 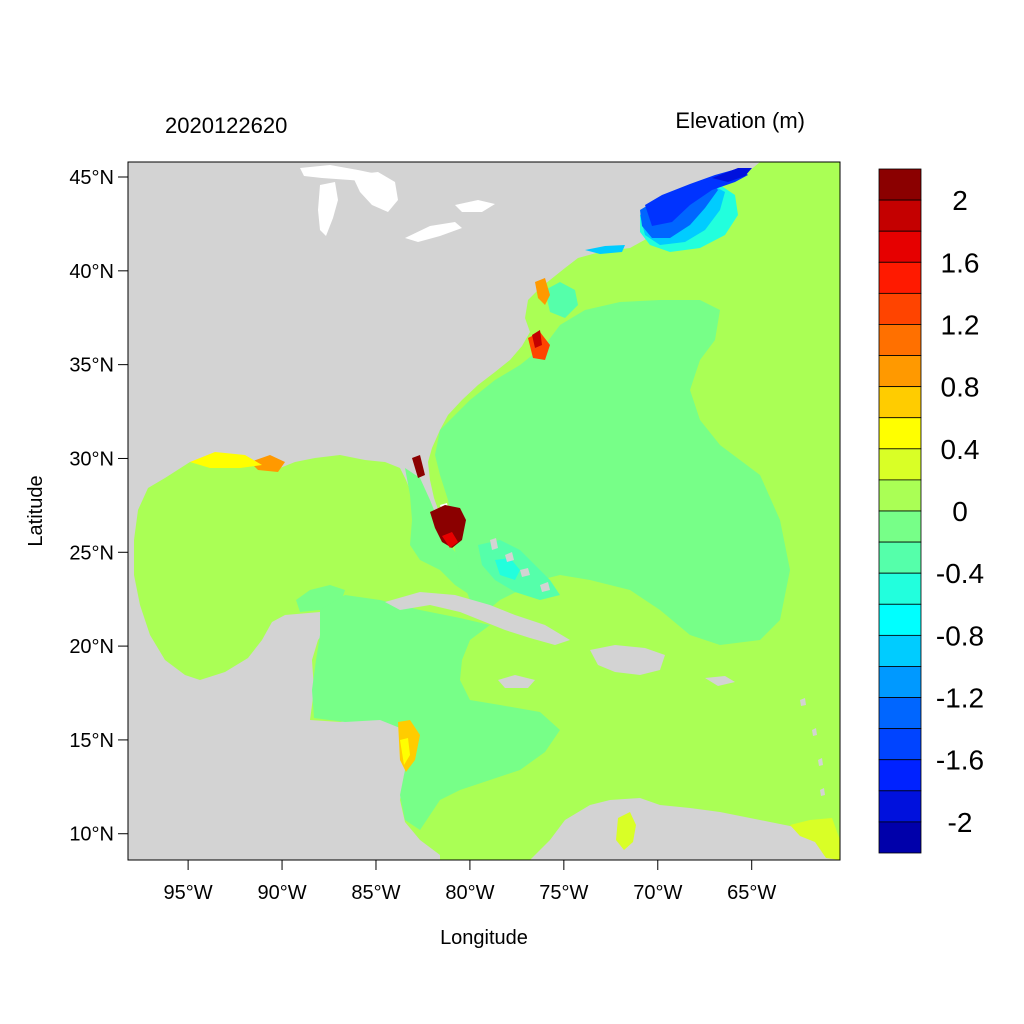 What do you see at coordinates (960, 324) in the screenshot?
I see `colorbar-label: 1.2` at bounding box center [960, 324].